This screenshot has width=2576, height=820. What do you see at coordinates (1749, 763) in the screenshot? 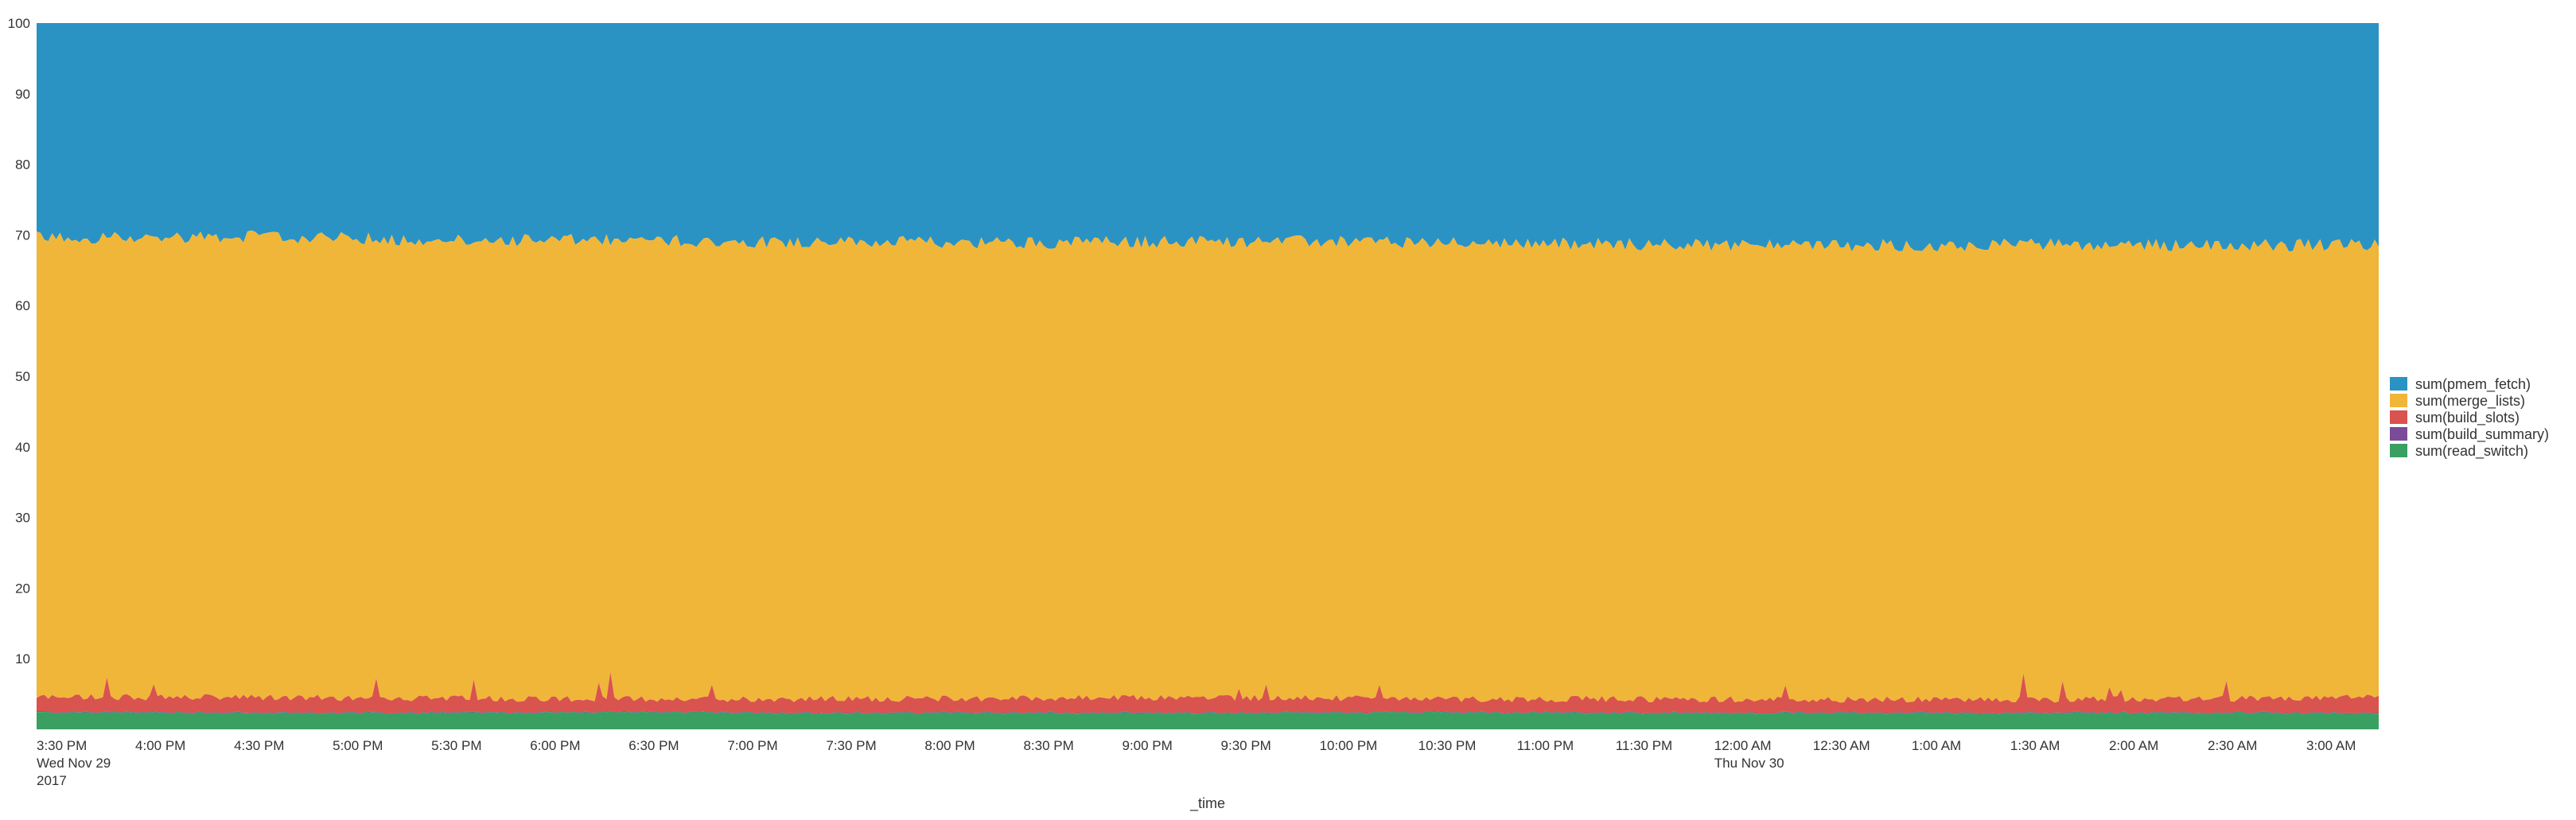
I see `x-tick-label: Thu Nov 30` at bounding box center [1749, 763].